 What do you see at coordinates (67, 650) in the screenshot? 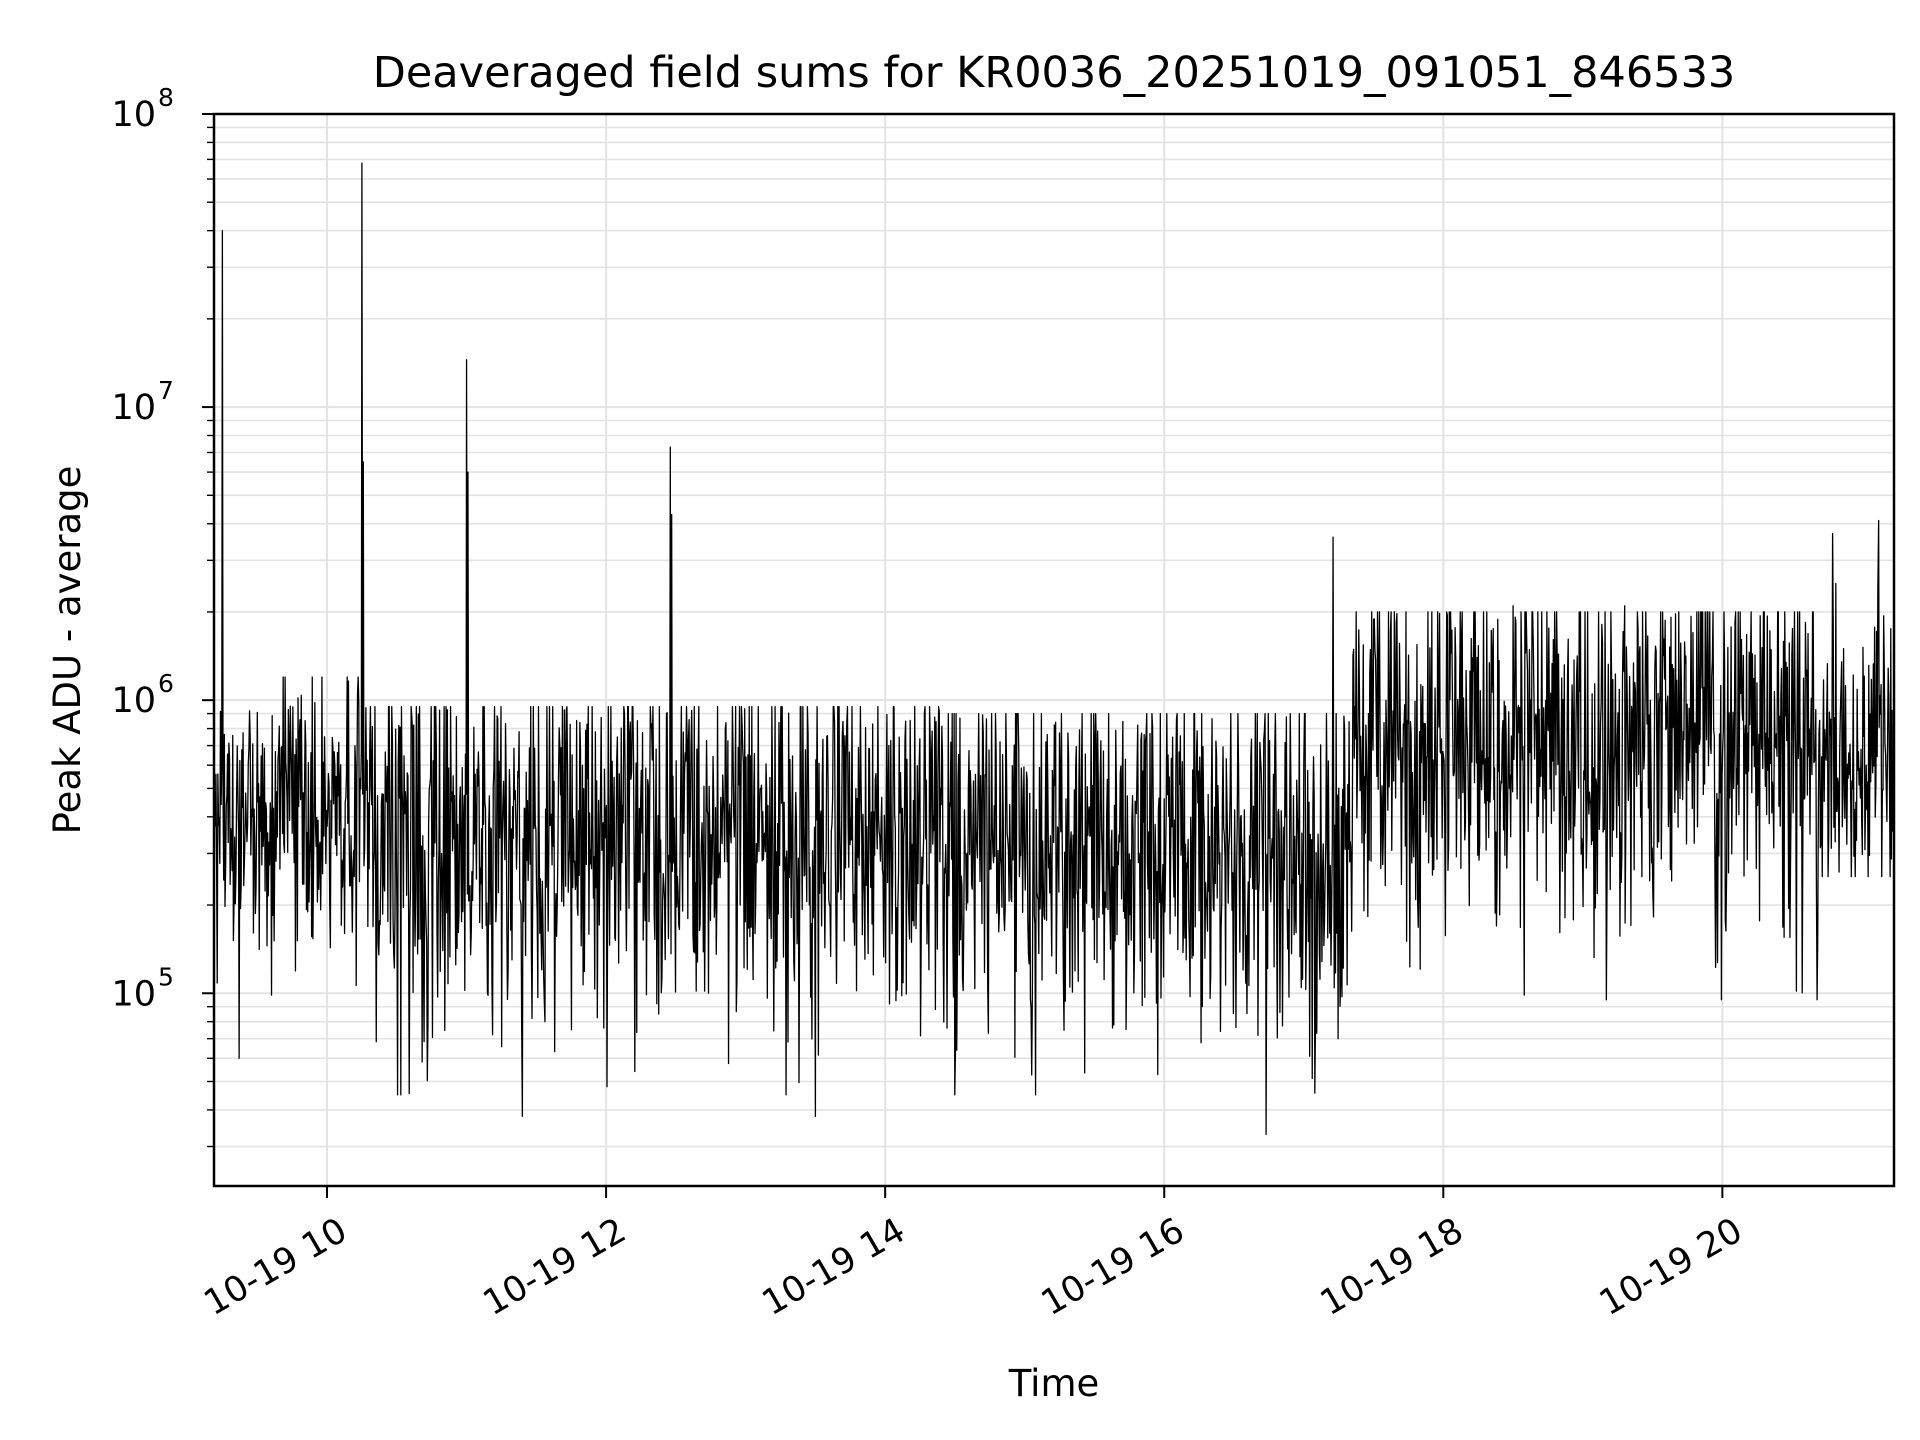
I see `y-axis-label: Peak ADU - average` at bounding box center [67, 650].